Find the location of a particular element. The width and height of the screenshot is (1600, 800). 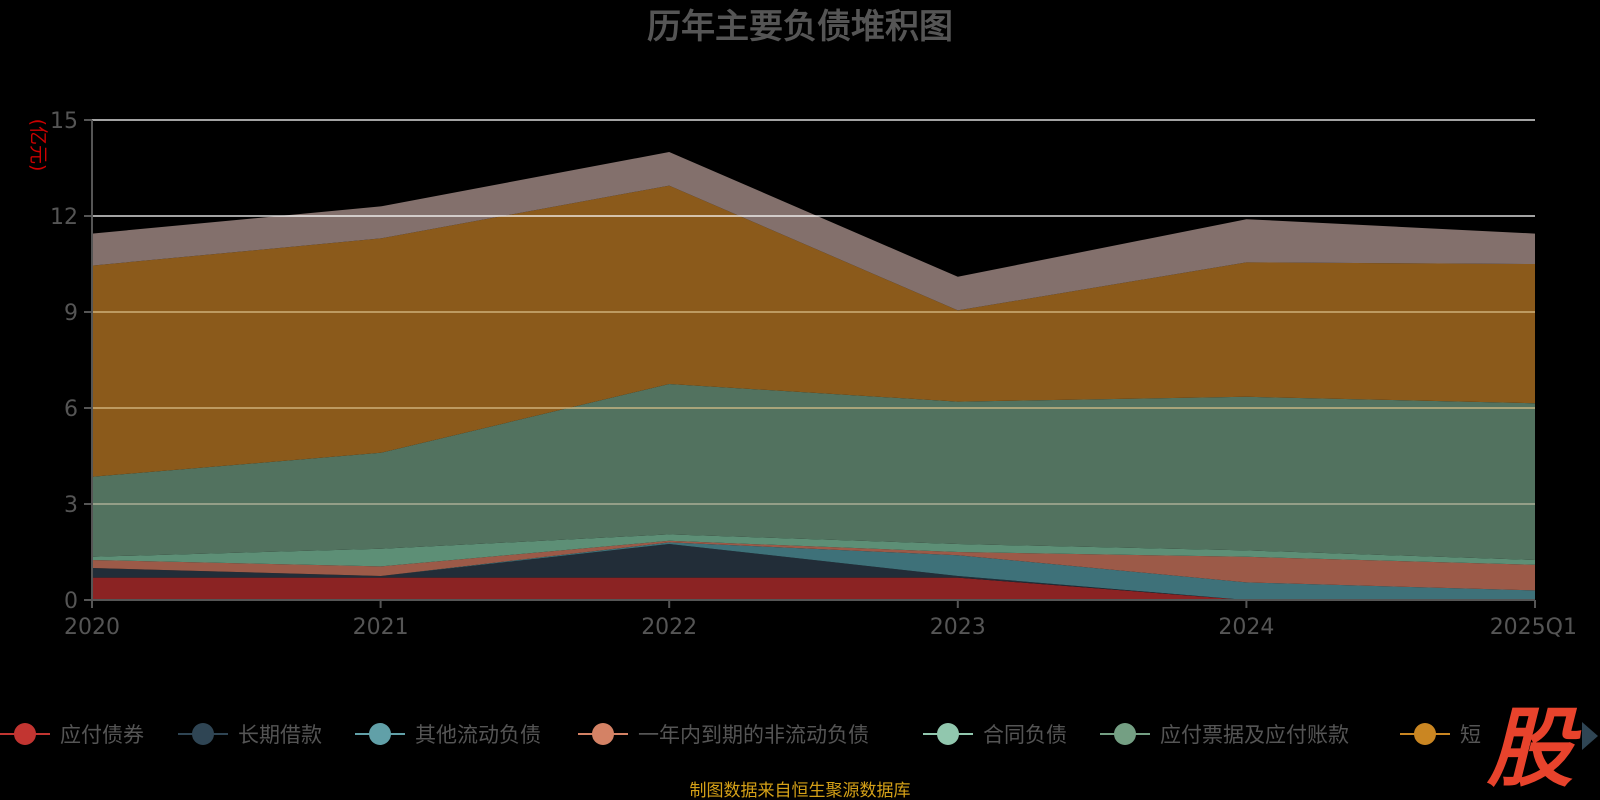

legend-item: 应付债券 is located at coordinates (72, 735).